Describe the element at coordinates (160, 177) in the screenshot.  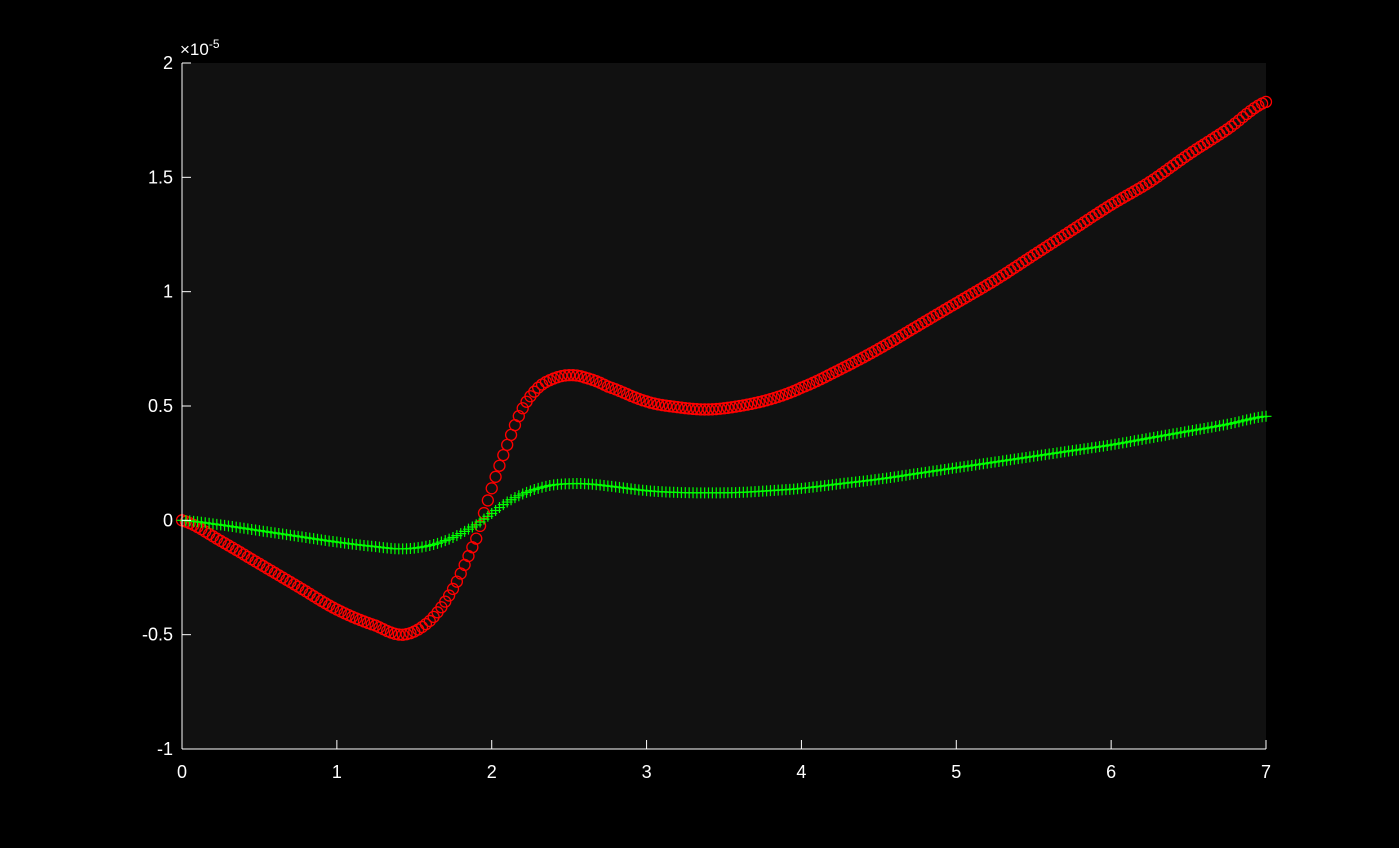
I see `y-tick-label: 1.5` at that location.